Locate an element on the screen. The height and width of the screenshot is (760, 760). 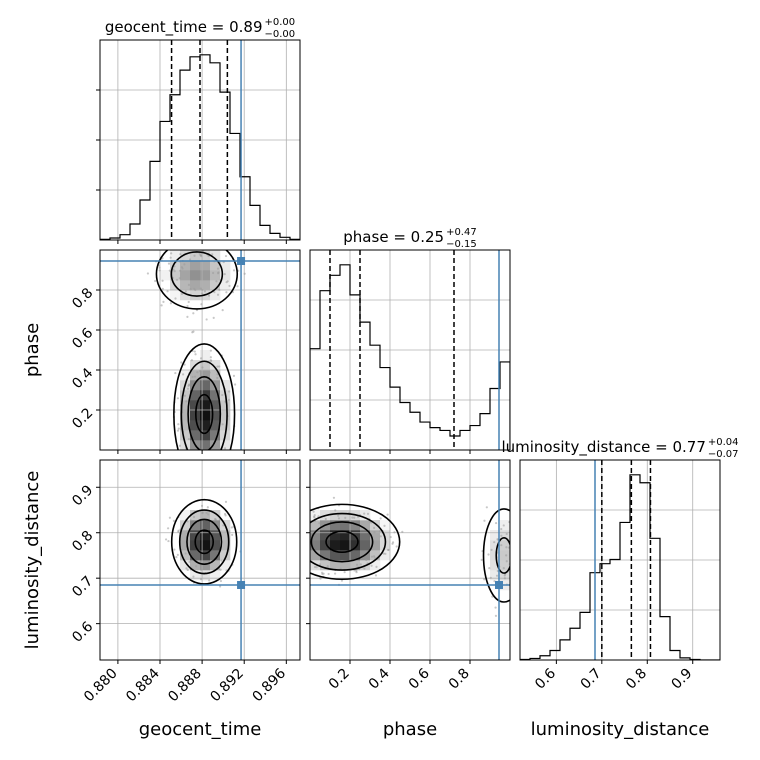
truth-marker is located at coordinates (499, 585).